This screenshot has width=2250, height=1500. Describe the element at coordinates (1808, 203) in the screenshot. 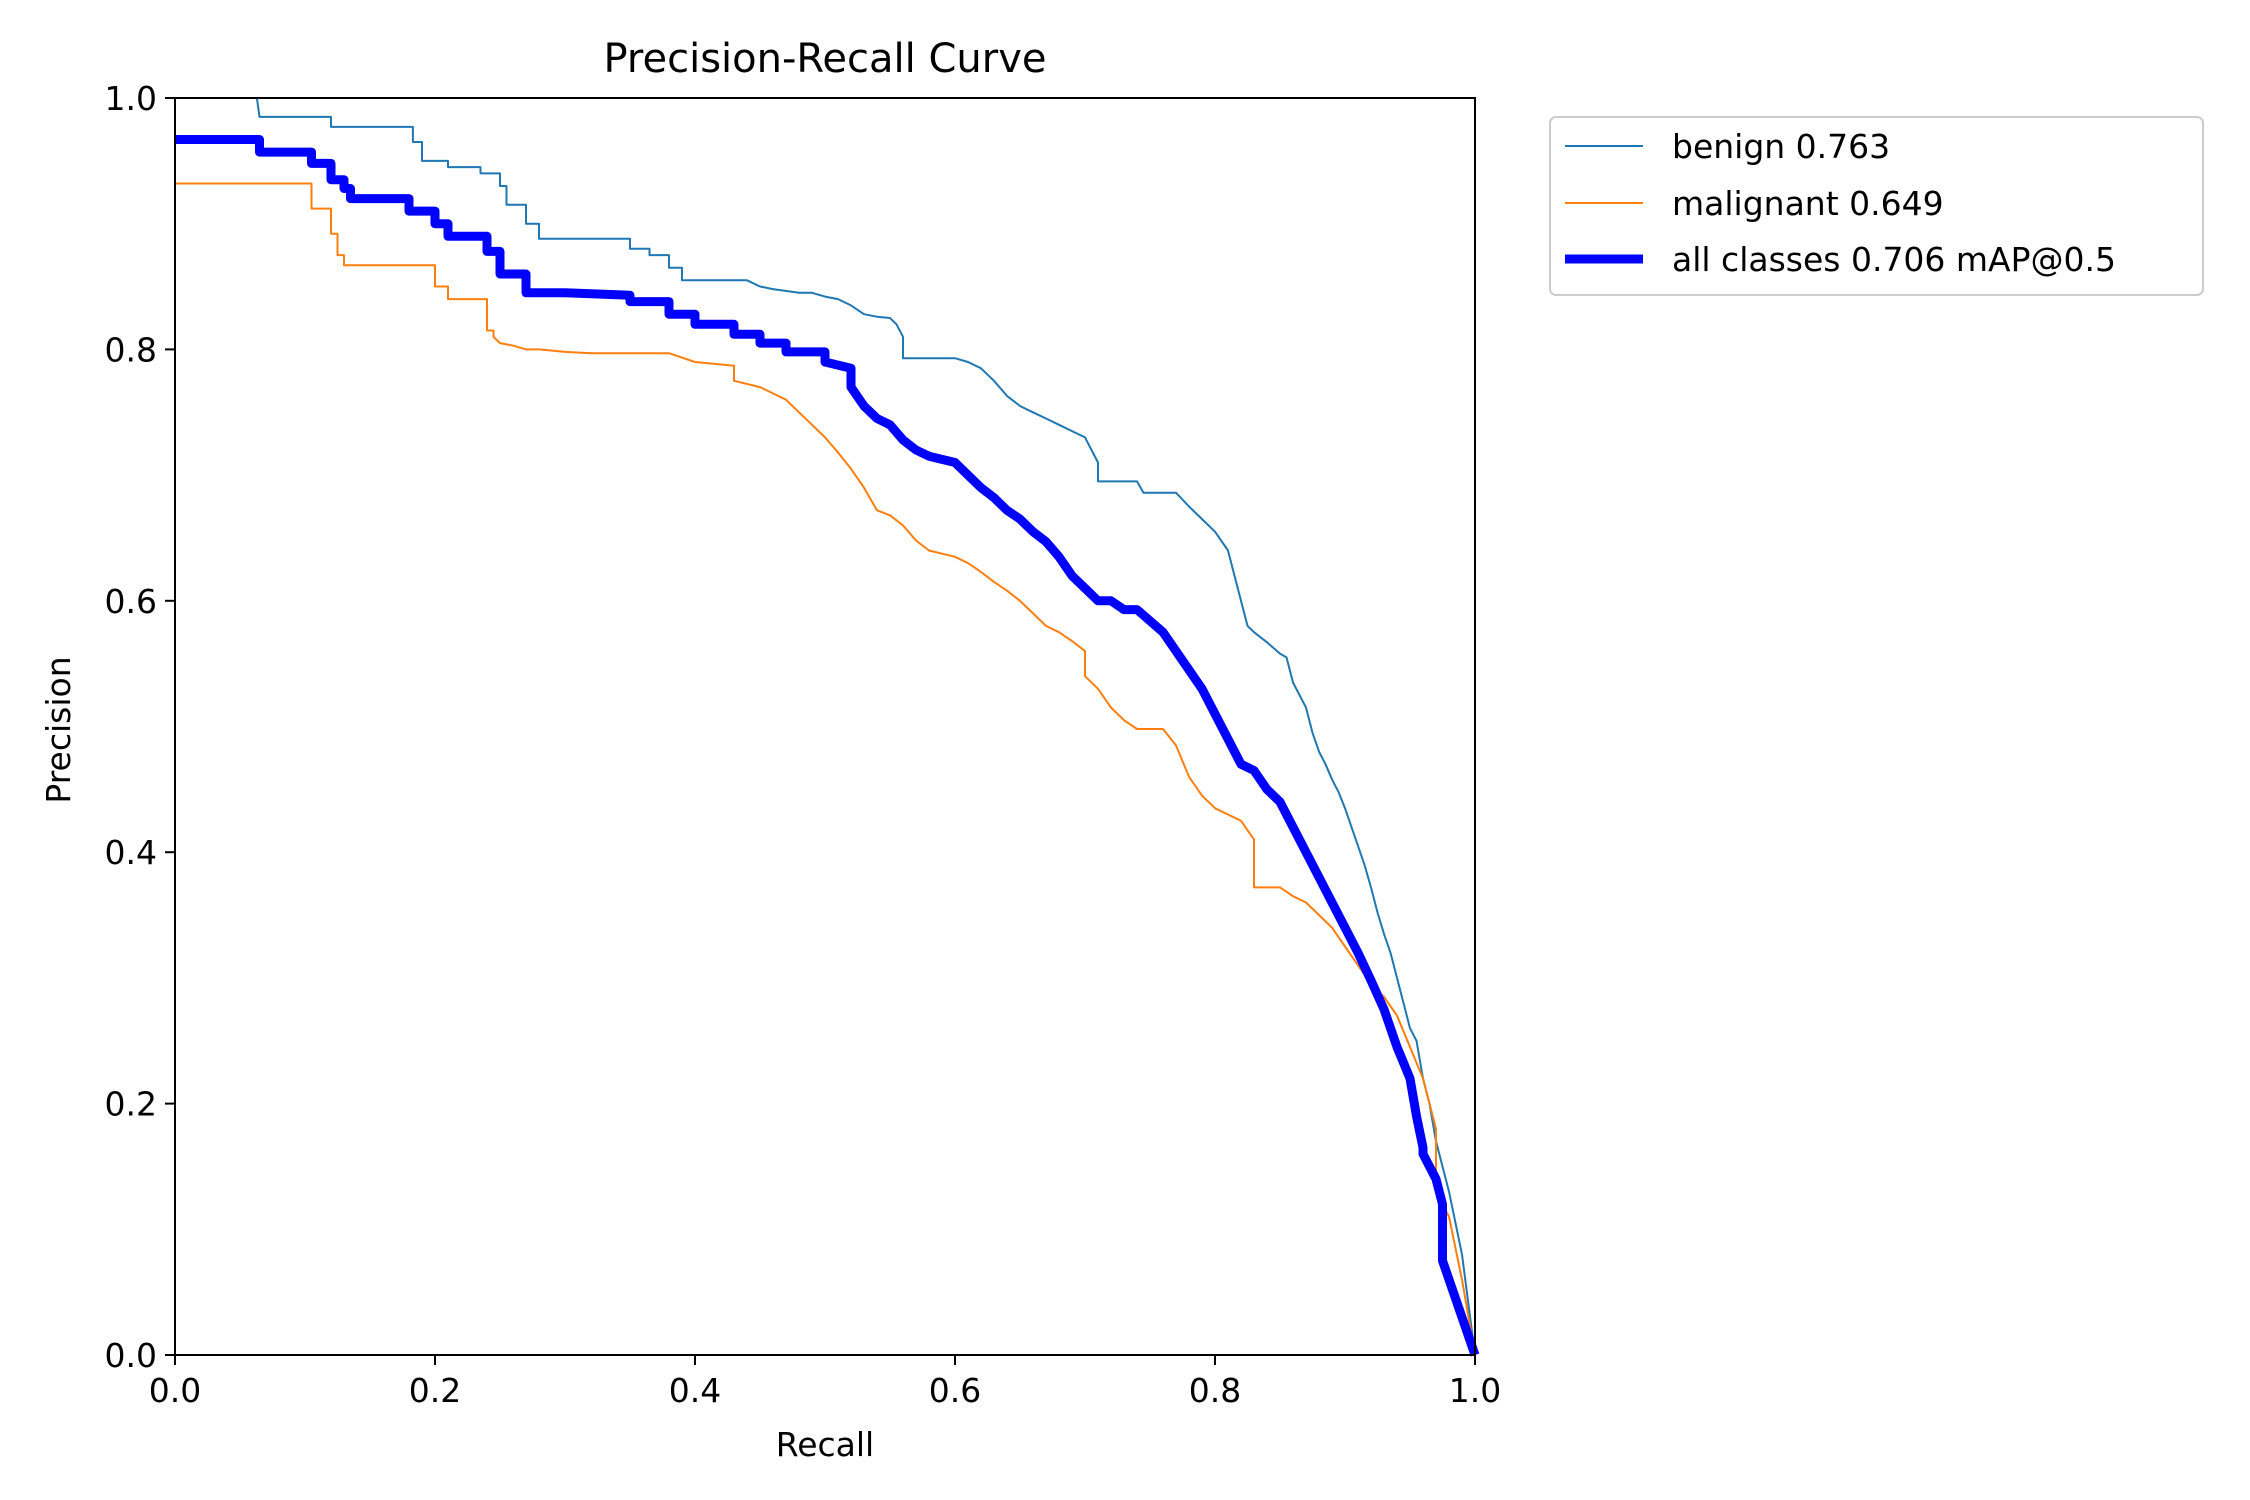

I see `legend-label-malignant: malignant 0.649` at that location.